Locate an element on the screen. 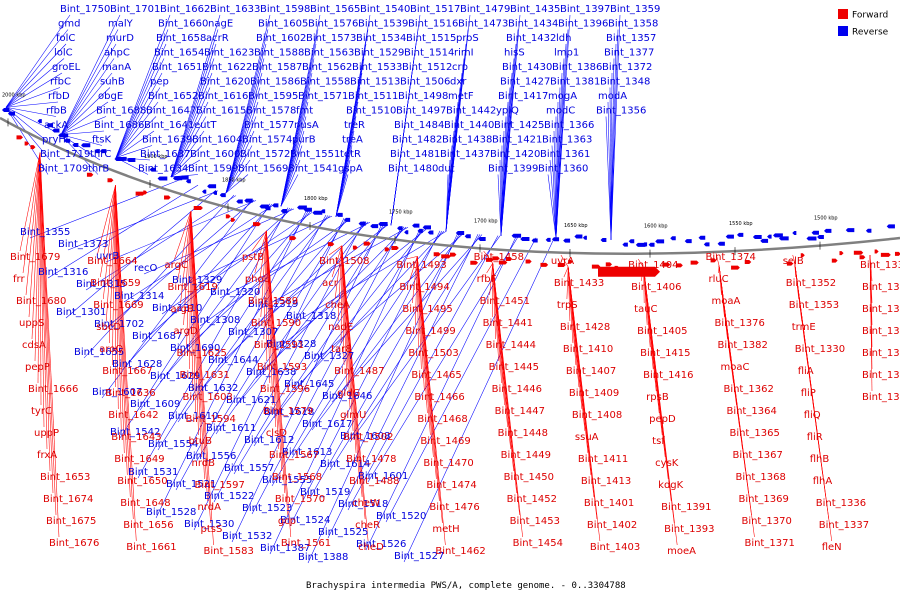 Image resolution: width=900 pixels, height=600 pixels. forward-gene-label-tar8: tar8 is located at coordinates (341, 349).